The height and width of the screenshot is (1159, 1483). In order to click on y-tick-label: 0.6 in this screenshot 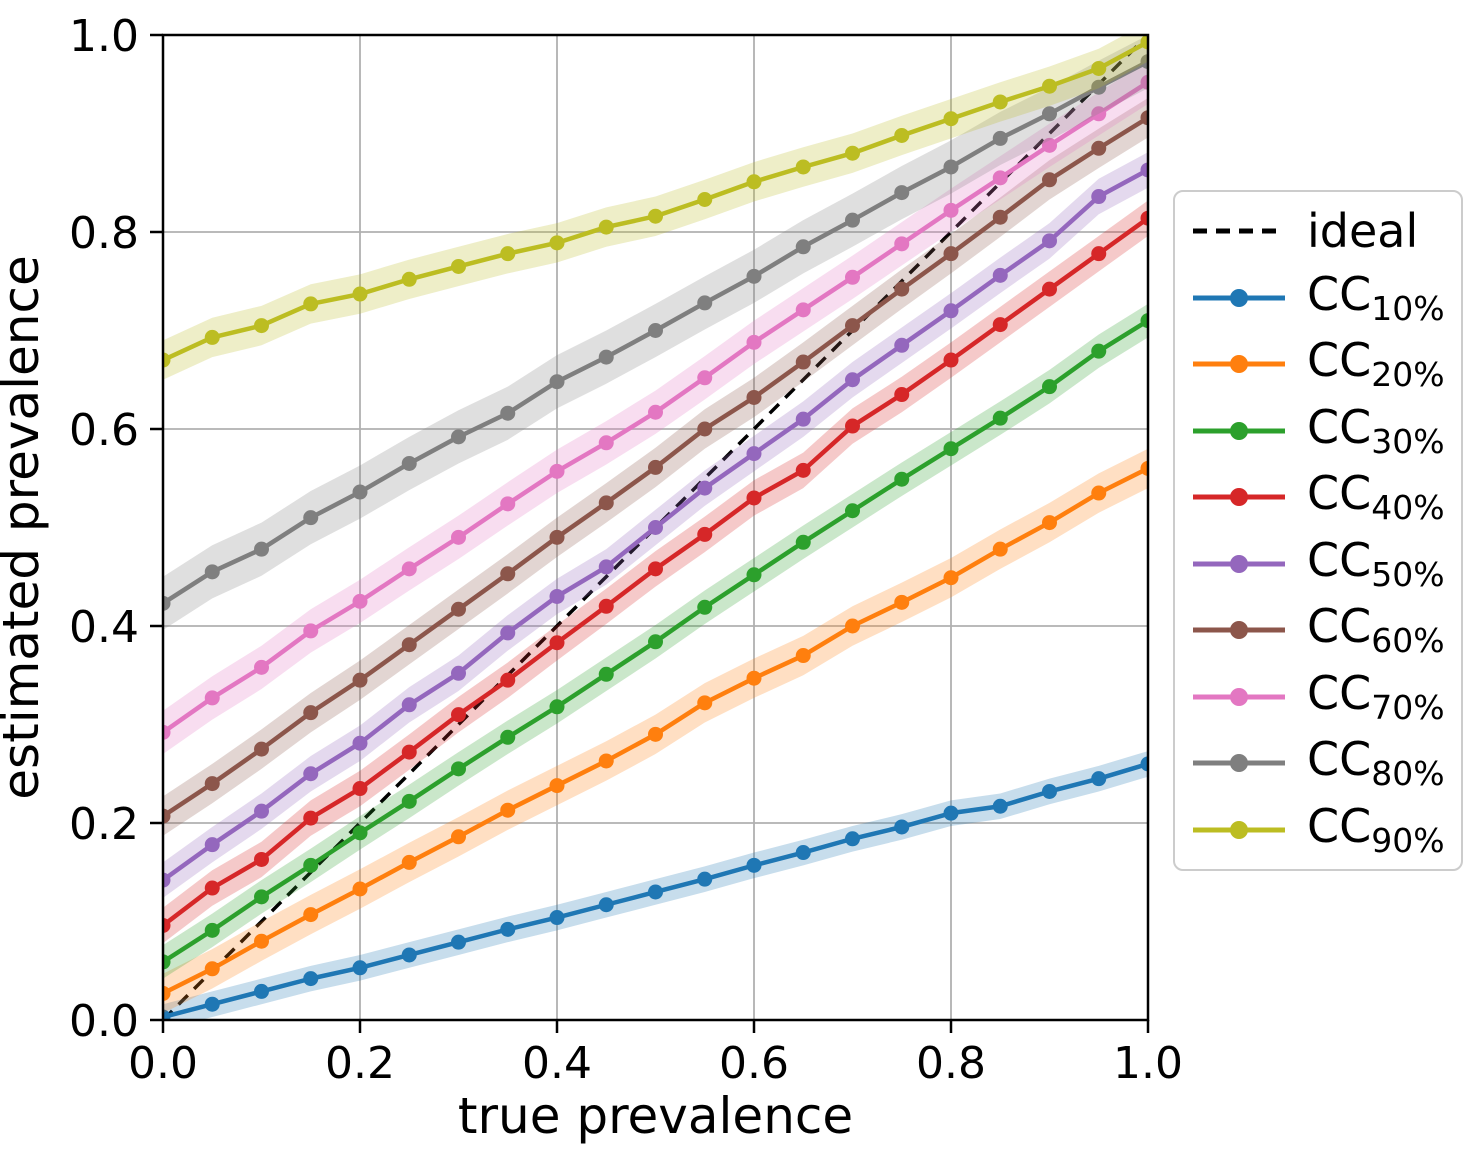, I will do `click(104, 430)`.